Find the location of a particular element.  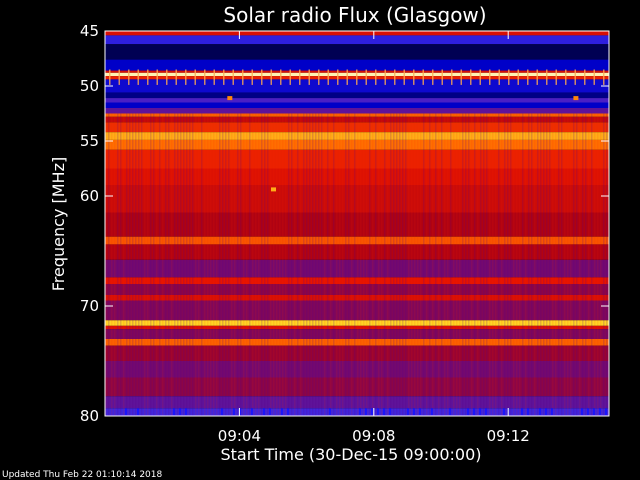

heatmap-spot is located at coordinates (273, 189).